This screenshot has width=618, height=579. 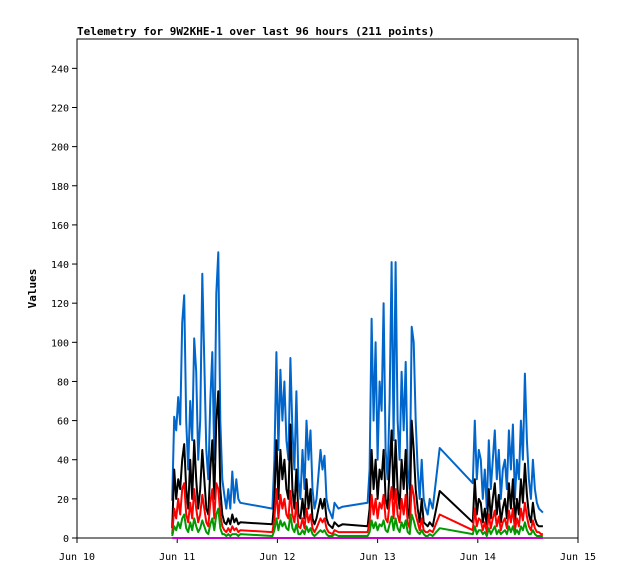 What do you see at coordinates (60, 108) in the screenshot?
I see `y-tick-label: 220` at bounding box center [60, 108].